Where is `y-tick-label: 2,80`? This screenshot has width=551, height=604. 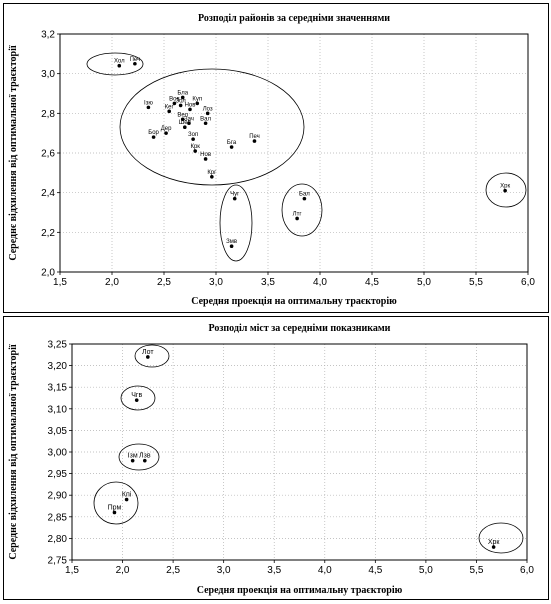
y-tick-label: 2,80 is located at coordinates (58, 539).